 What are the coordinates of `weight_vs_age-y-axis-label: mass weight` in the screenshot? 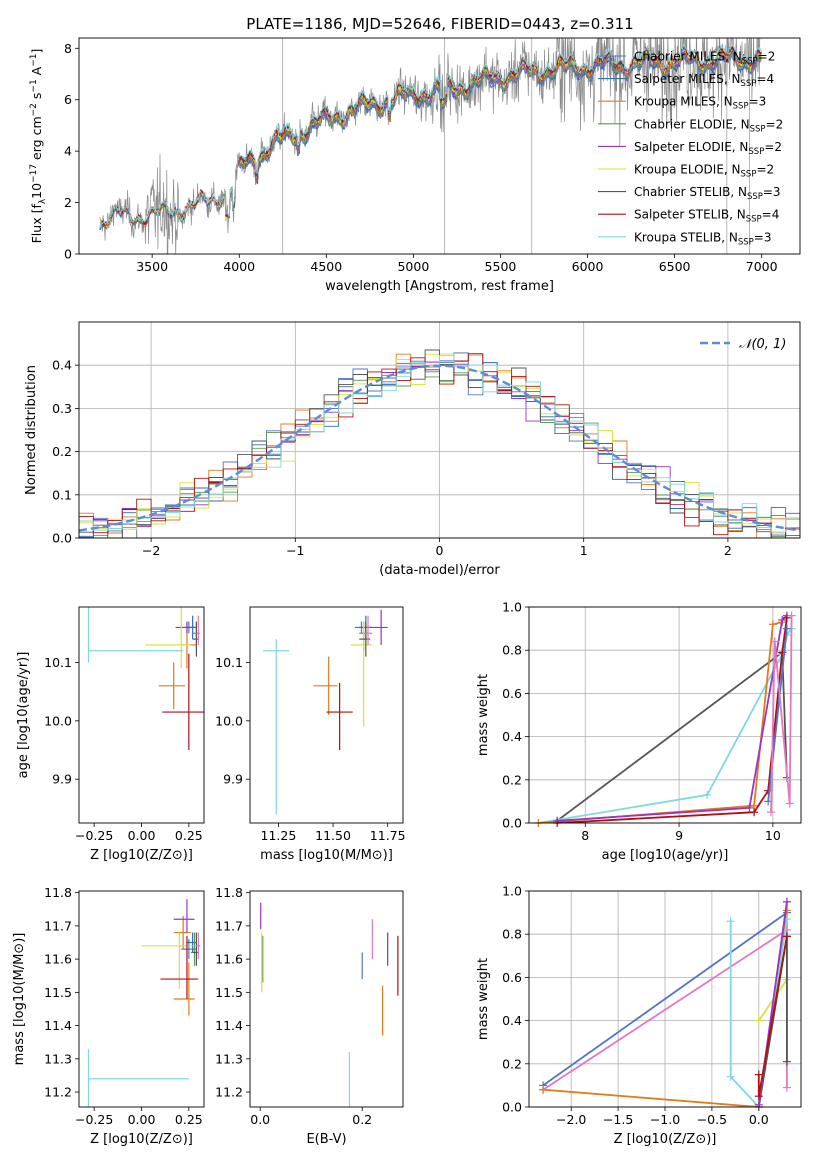 It's located at (483, 715).